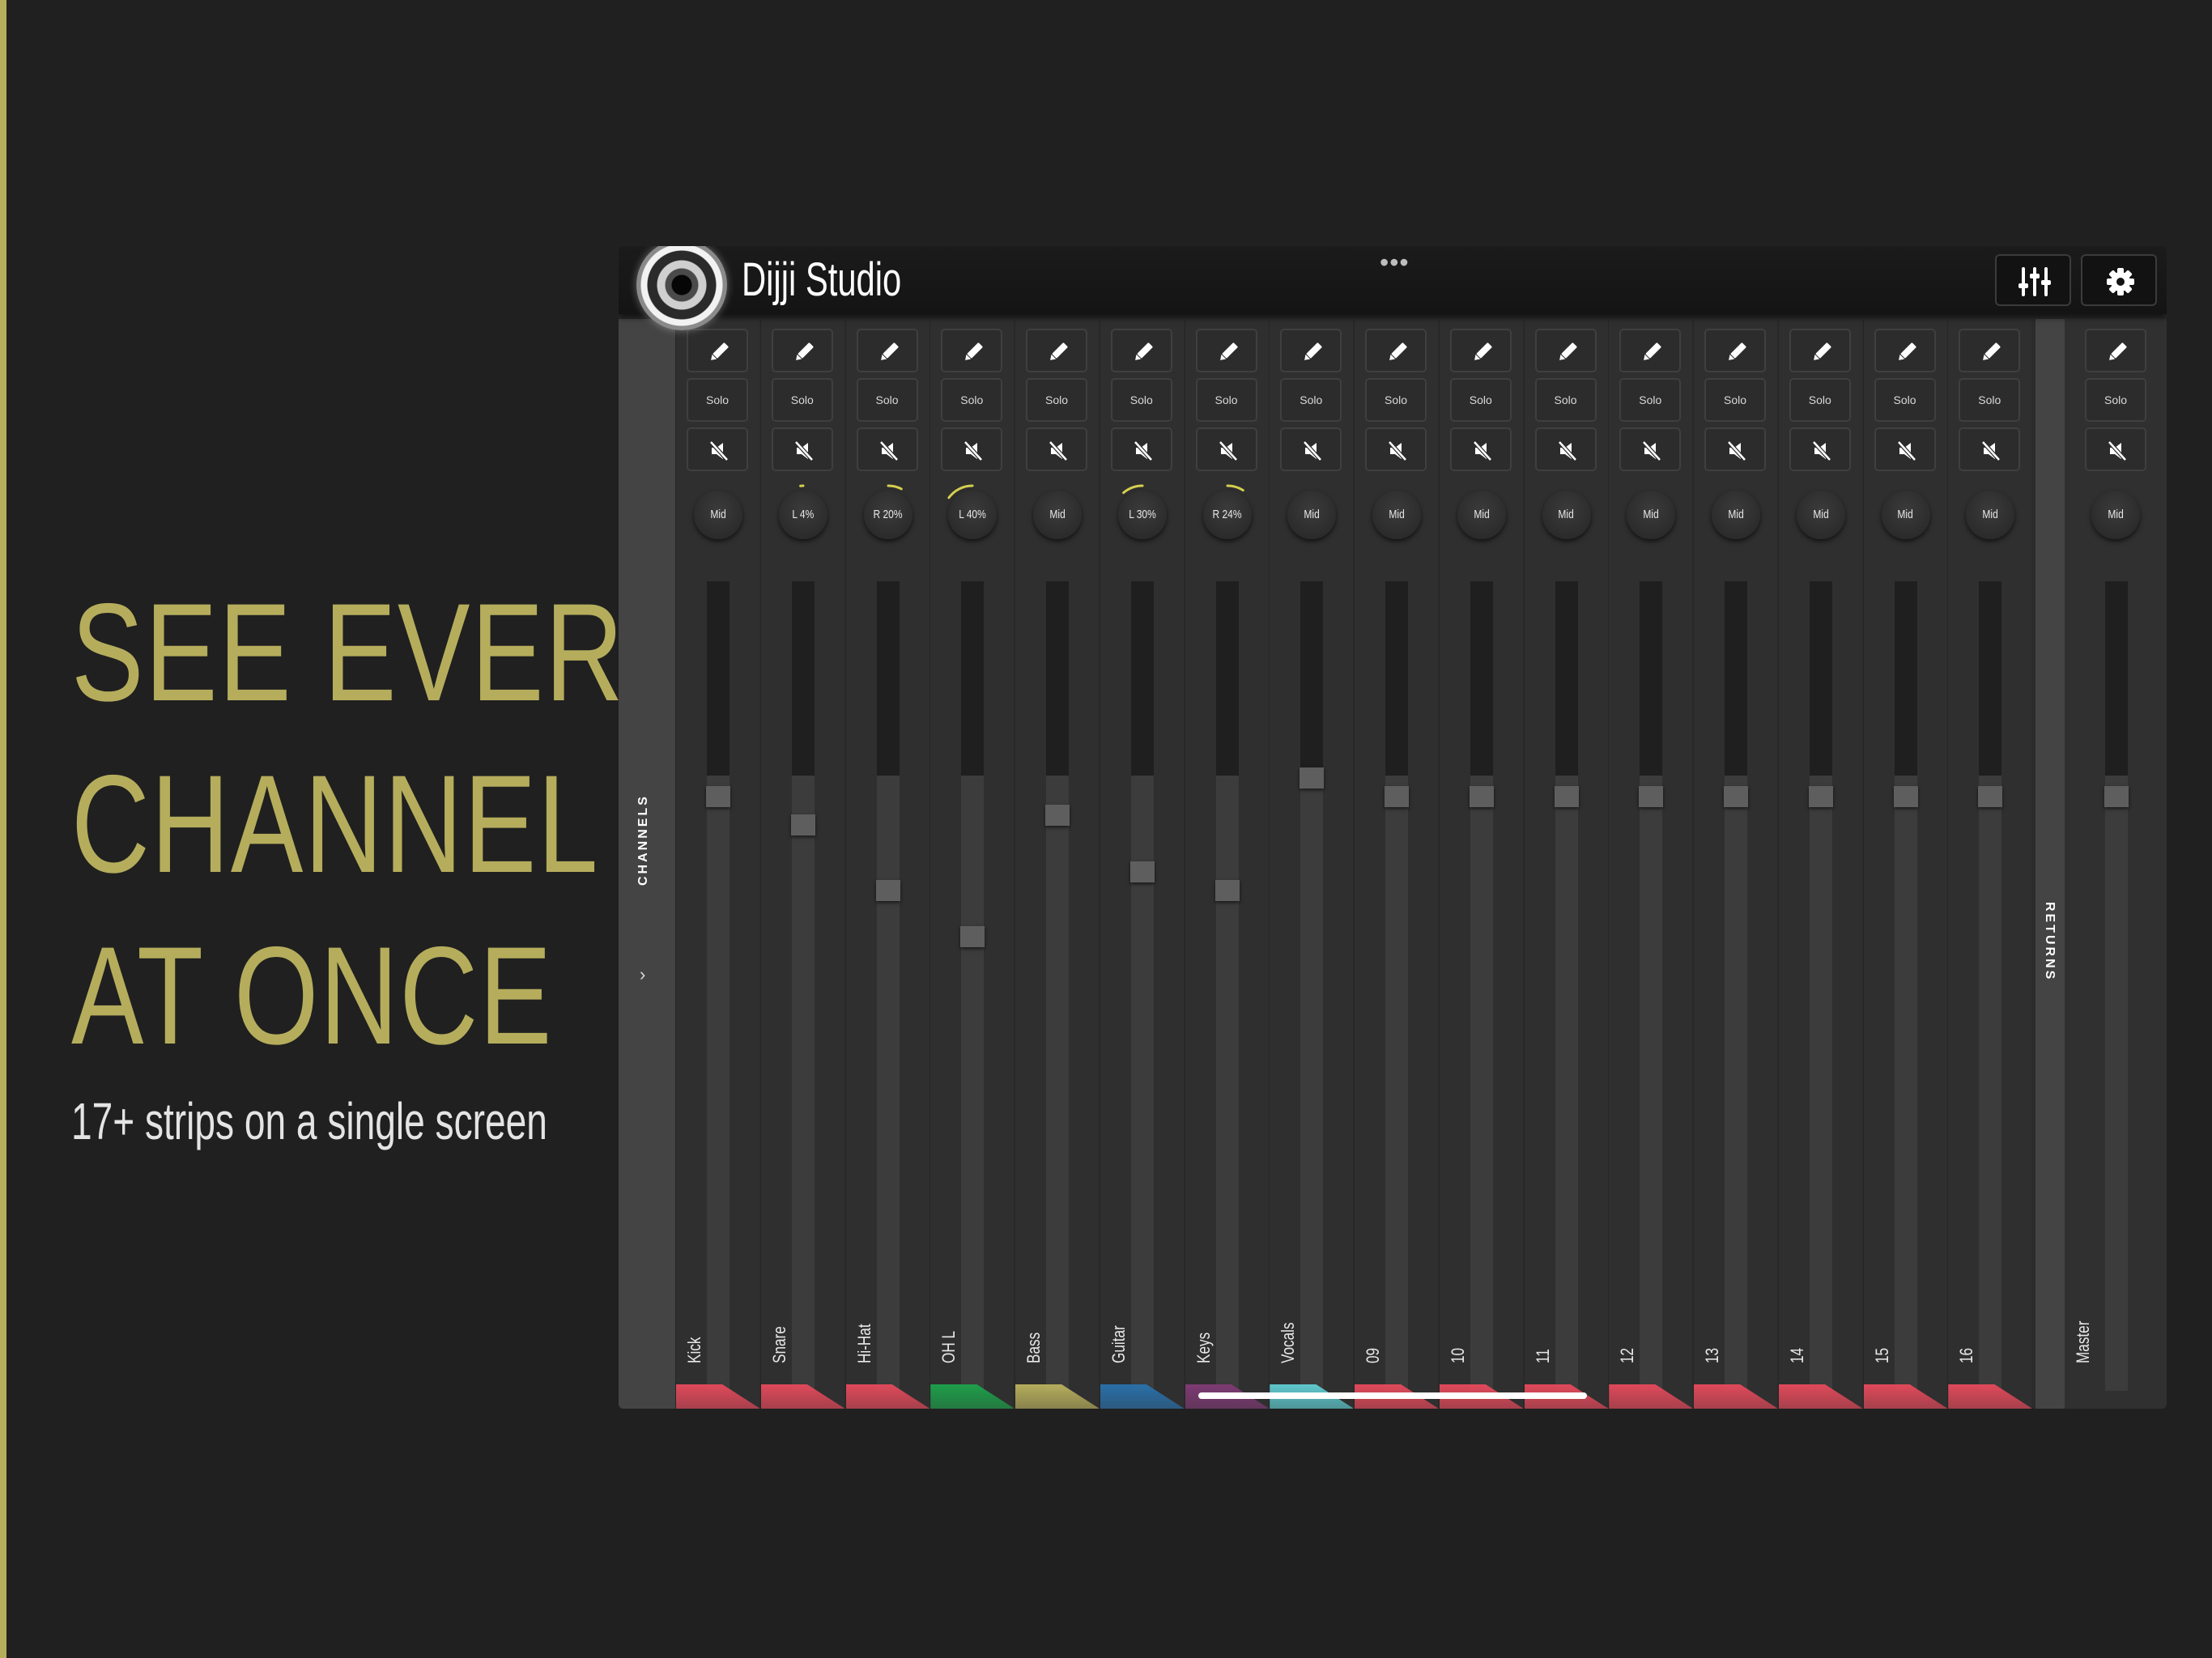 The width and height of the screenshot is (2212, 1658). Describe the element at coordinates (803, 511) in the screenshot. I see `pan-knob: L 4%` at that location.